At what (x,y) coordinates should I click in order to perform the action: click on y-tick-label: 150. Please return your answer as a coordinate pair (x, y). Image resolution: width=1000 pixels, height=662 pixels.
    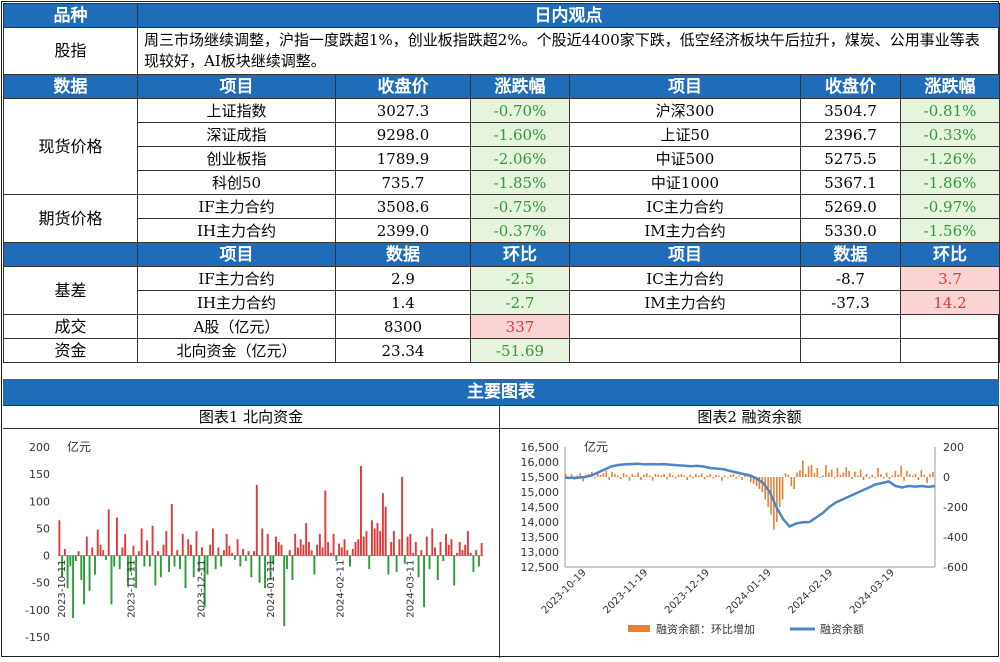
    Looking at the image, I should click on (39, 474).